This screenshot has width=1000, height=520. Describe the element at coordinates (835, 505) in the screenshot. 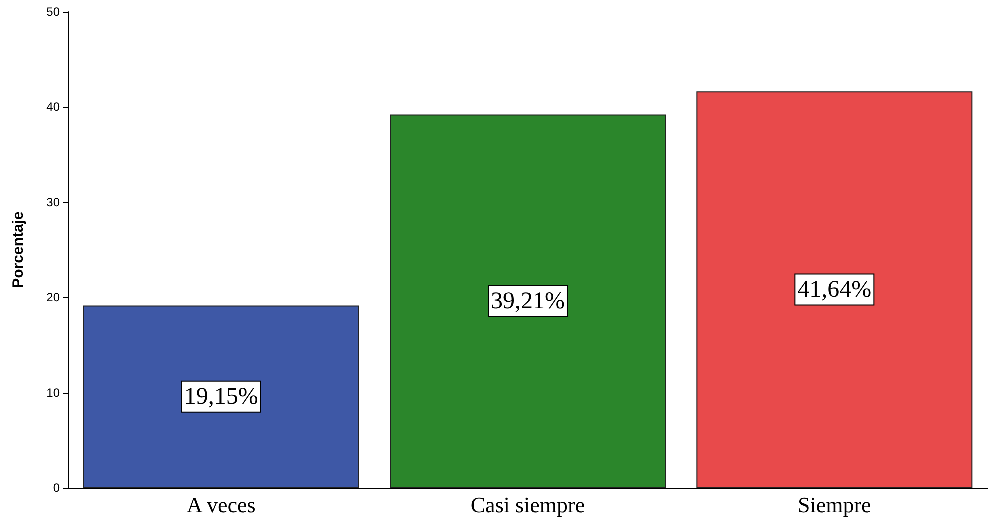

I see `x-tick-label: Siempre` at that location.